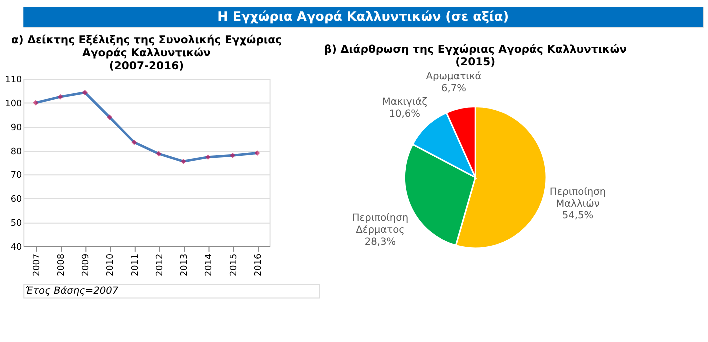  I want to click on x-tick-label: 2016, so click(259, 265).